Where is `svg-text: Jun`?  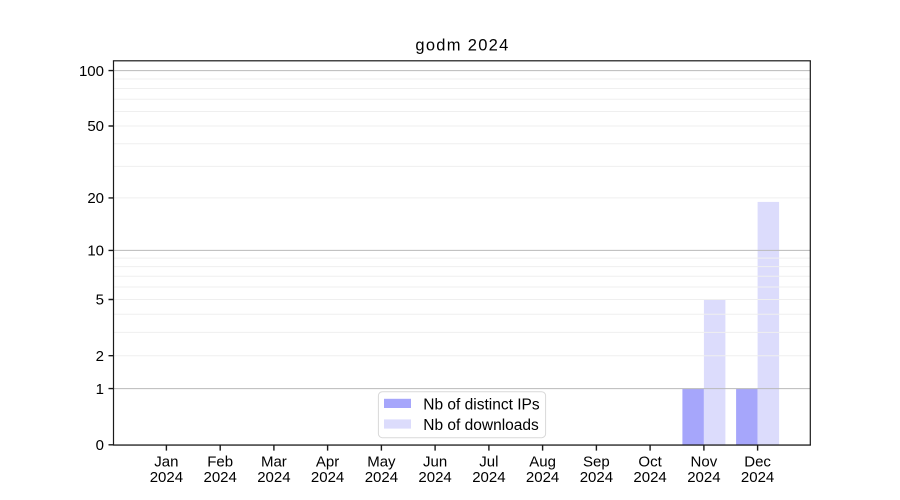
svg-text: Jun is located at coordinates (435, 461).